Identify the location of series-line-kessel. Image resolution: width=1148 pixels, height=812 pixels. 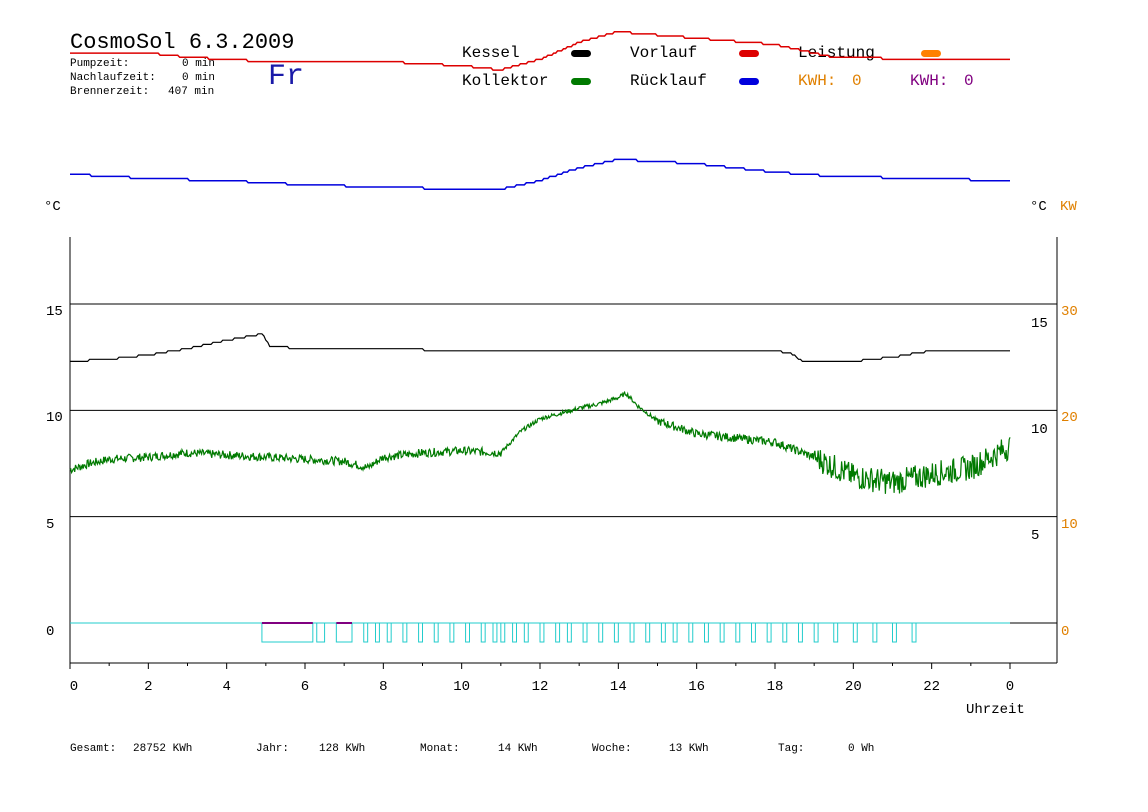
(540, 347).